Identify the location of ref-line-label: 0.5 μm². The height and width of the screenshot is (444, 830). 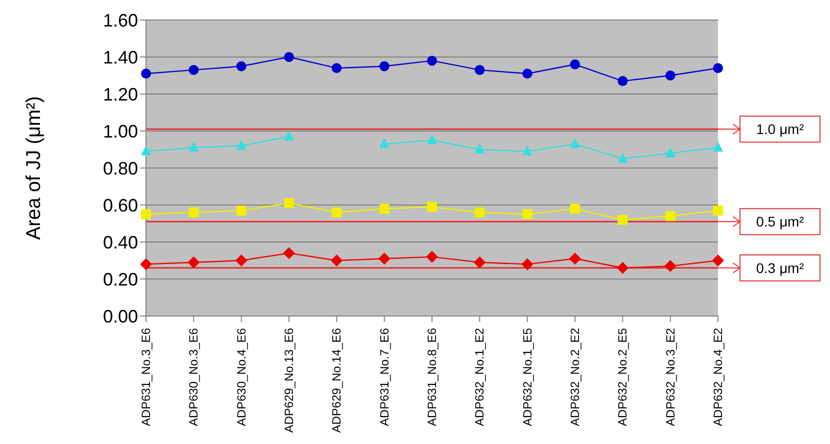
(780, 222).